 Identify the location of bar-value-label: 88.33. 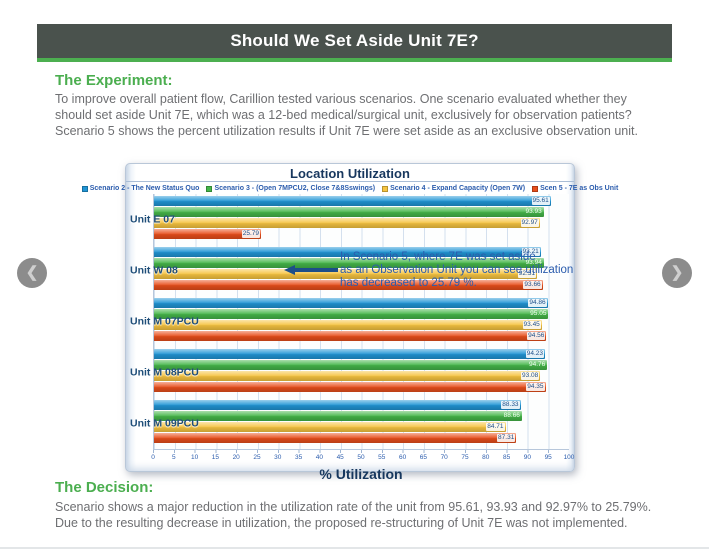
(510, 405).